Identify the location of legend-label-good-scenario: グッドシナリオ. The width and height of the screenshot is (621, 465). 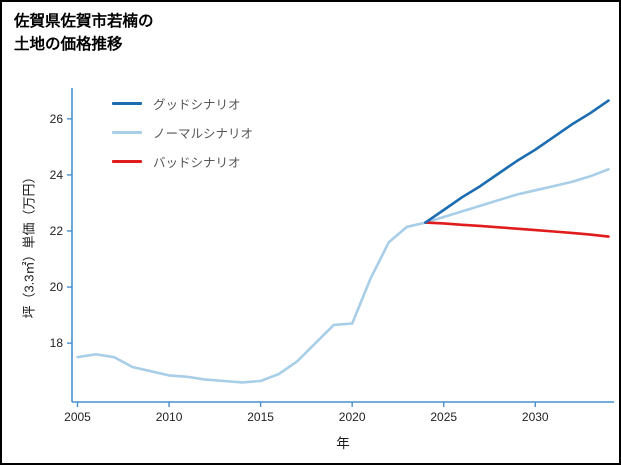
(197, 105).